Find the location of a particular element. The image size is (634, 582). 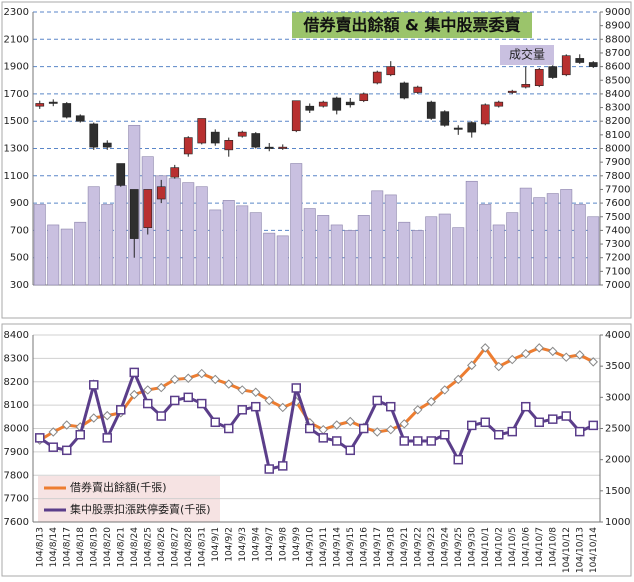

x-tick-label: 104/9/17 is located at coordinates (378, 547).